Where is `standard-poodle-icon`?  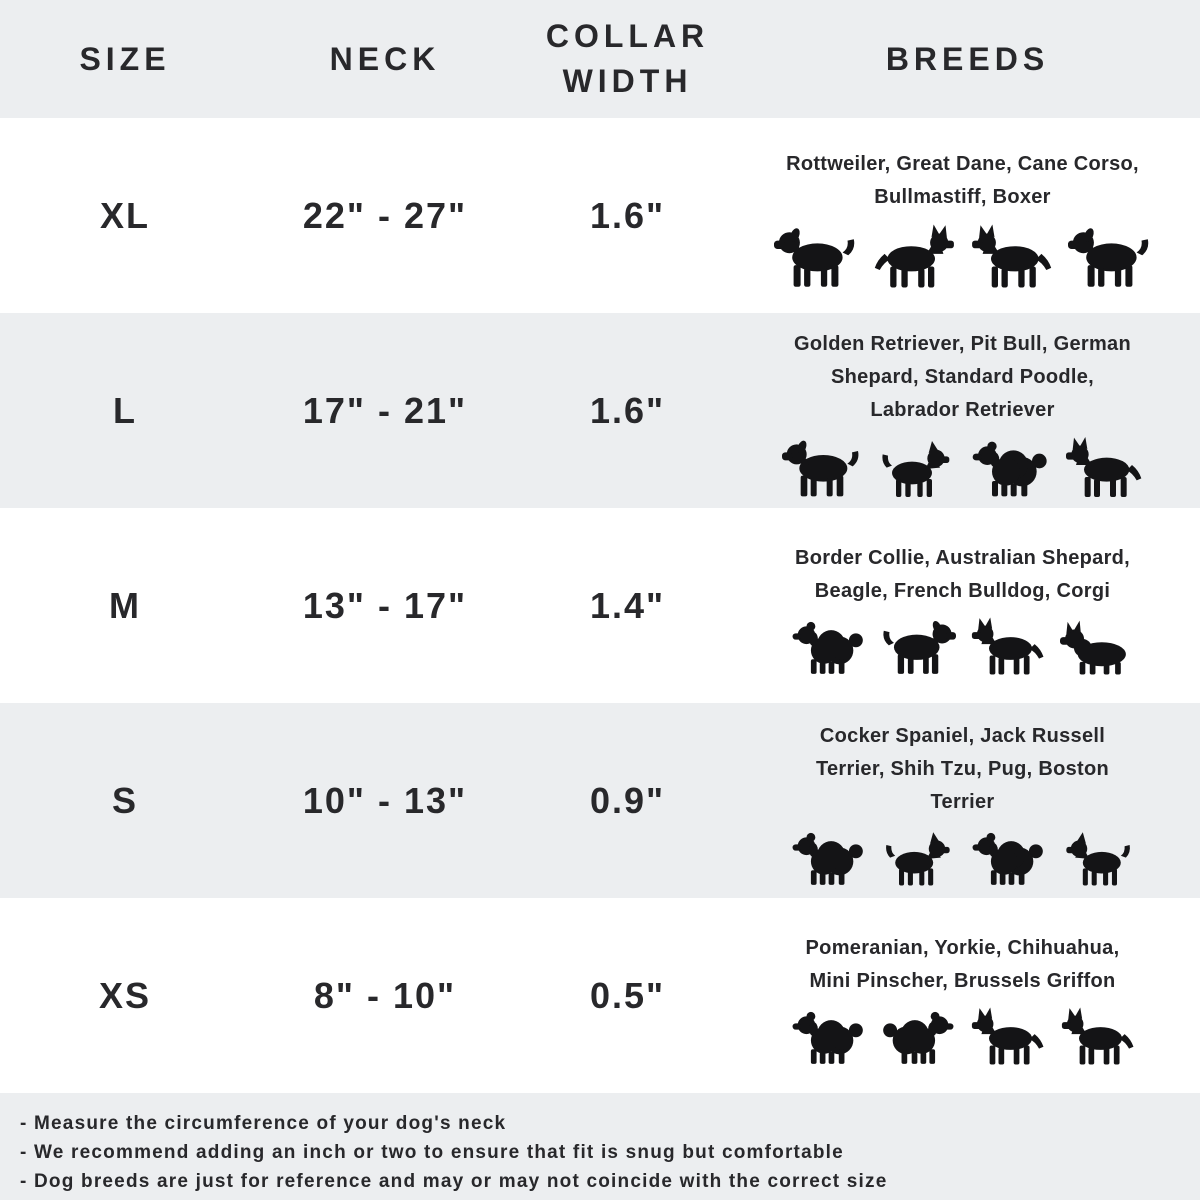 standard-poodle-icon is located at coordinates (1010, 467).